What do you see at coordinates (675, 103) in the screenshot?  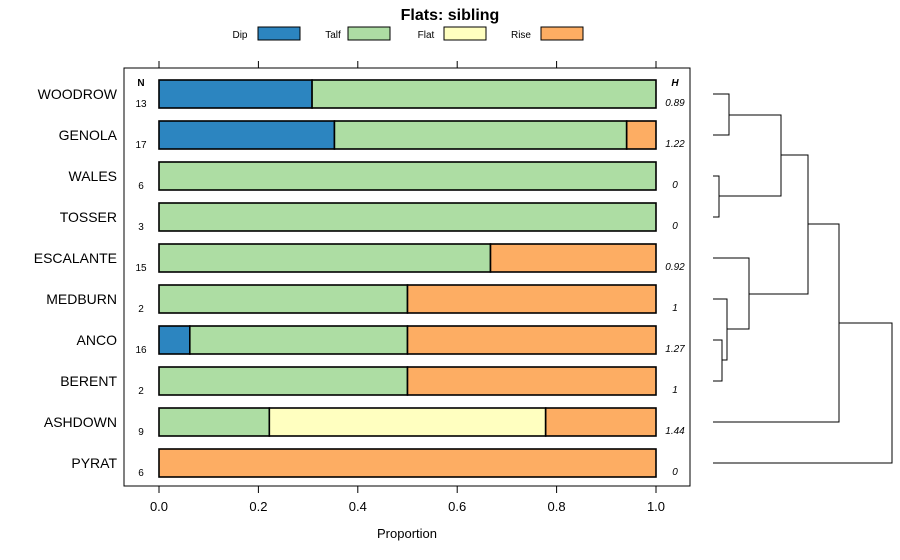 I see `h-value: 0.89` at bounding box center [675, 103].